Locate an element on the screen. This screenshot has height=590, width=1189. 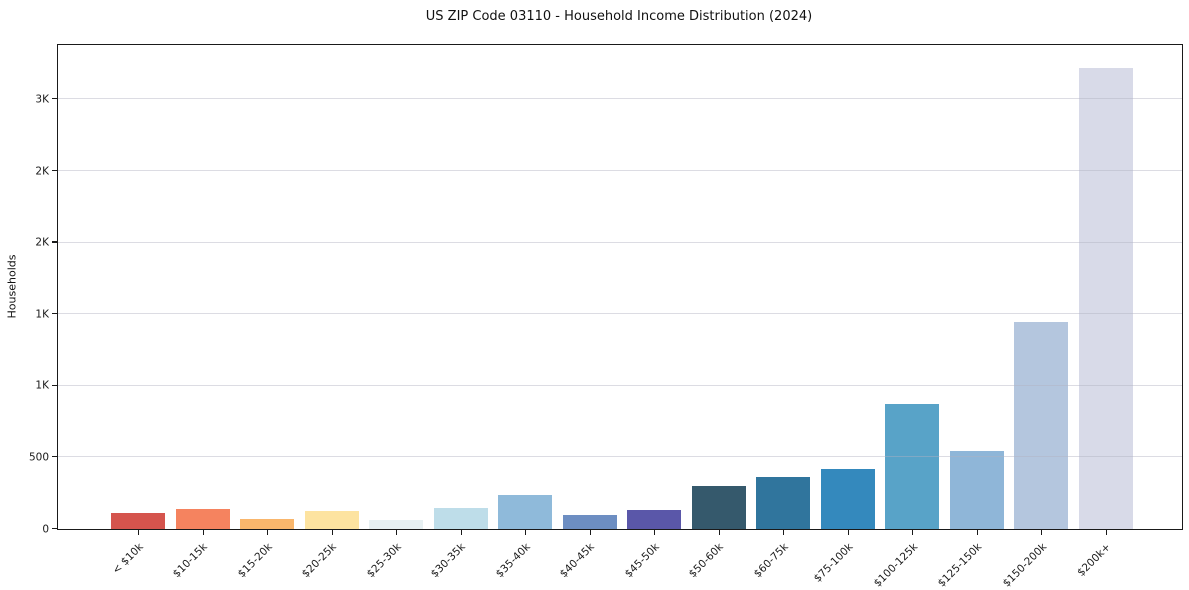
bar-$60-75k is located at coordinates (783, 503).